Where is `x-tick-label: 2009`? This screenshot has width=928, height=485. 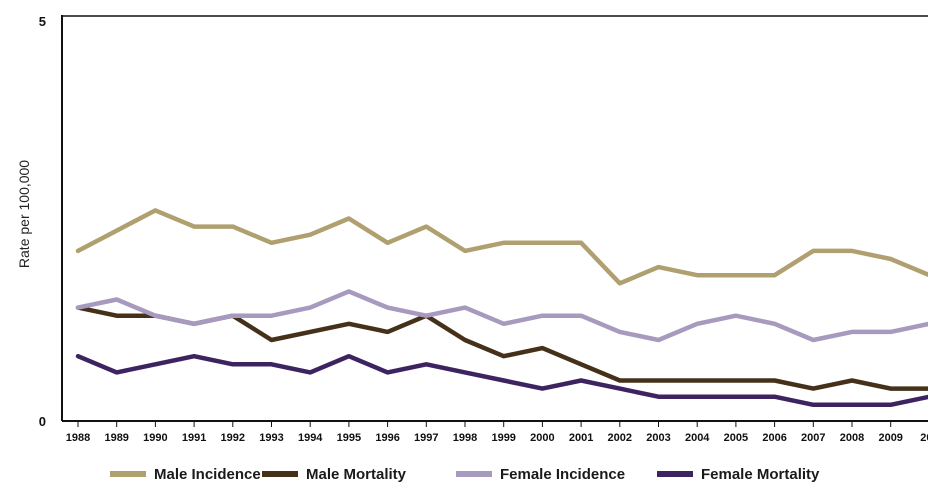
x-tick-label: 2009 is located at coordinates (890, 438).